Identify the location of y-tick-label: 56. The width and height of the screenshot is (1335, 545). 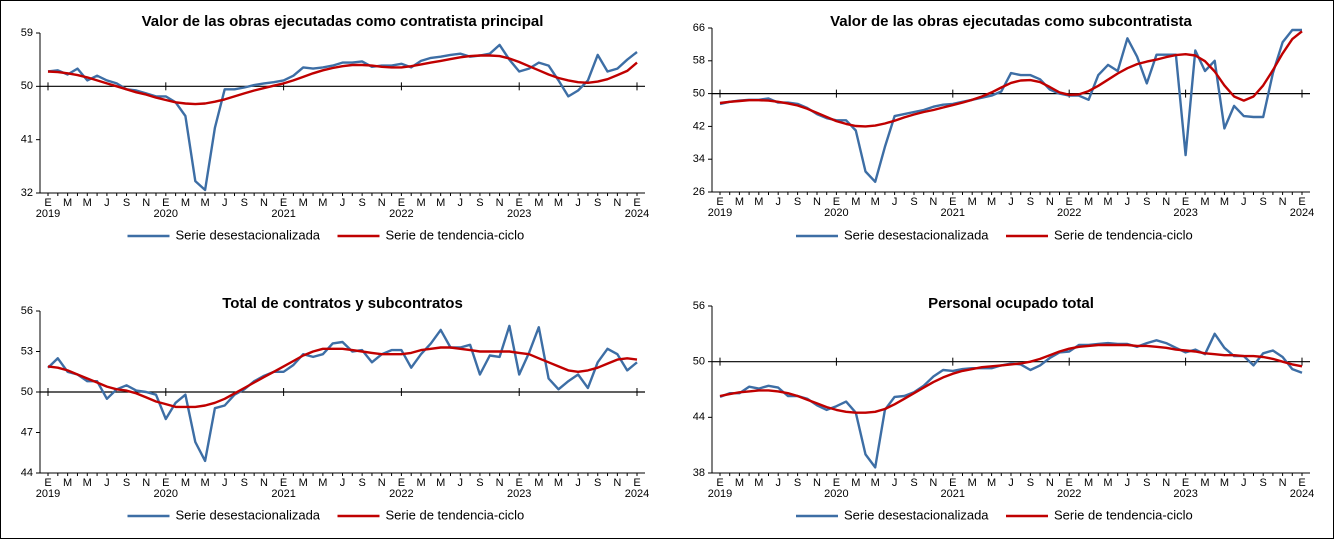
(27, 311).